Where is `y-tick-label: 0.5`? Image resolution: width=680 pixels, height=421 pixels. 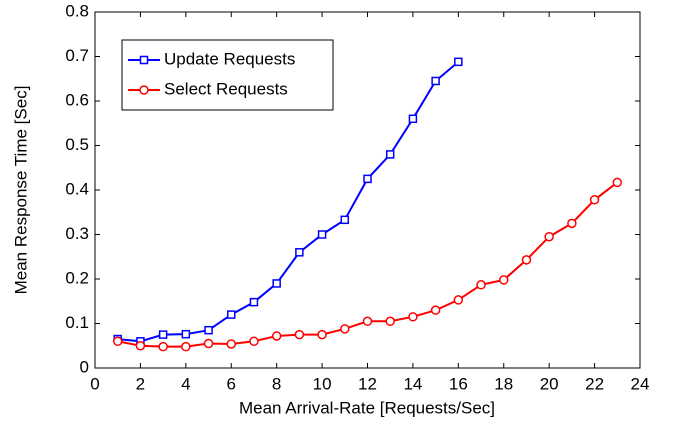 y-tick-label: 0.5 is located at coordinates (77, 144).